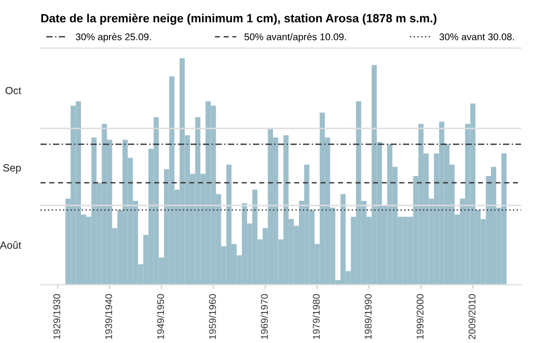  Describe the element at coordinates (14, 90) in the screenshot. I see `text: Oct` at that location.